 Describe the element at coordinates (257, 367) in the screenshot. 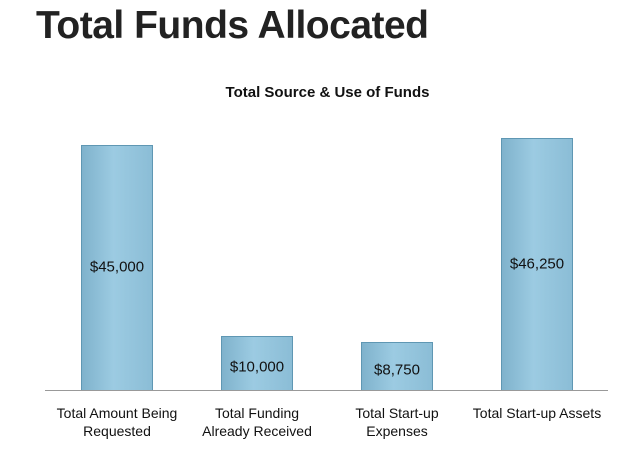

I see `data-label: $10,000` at that location.